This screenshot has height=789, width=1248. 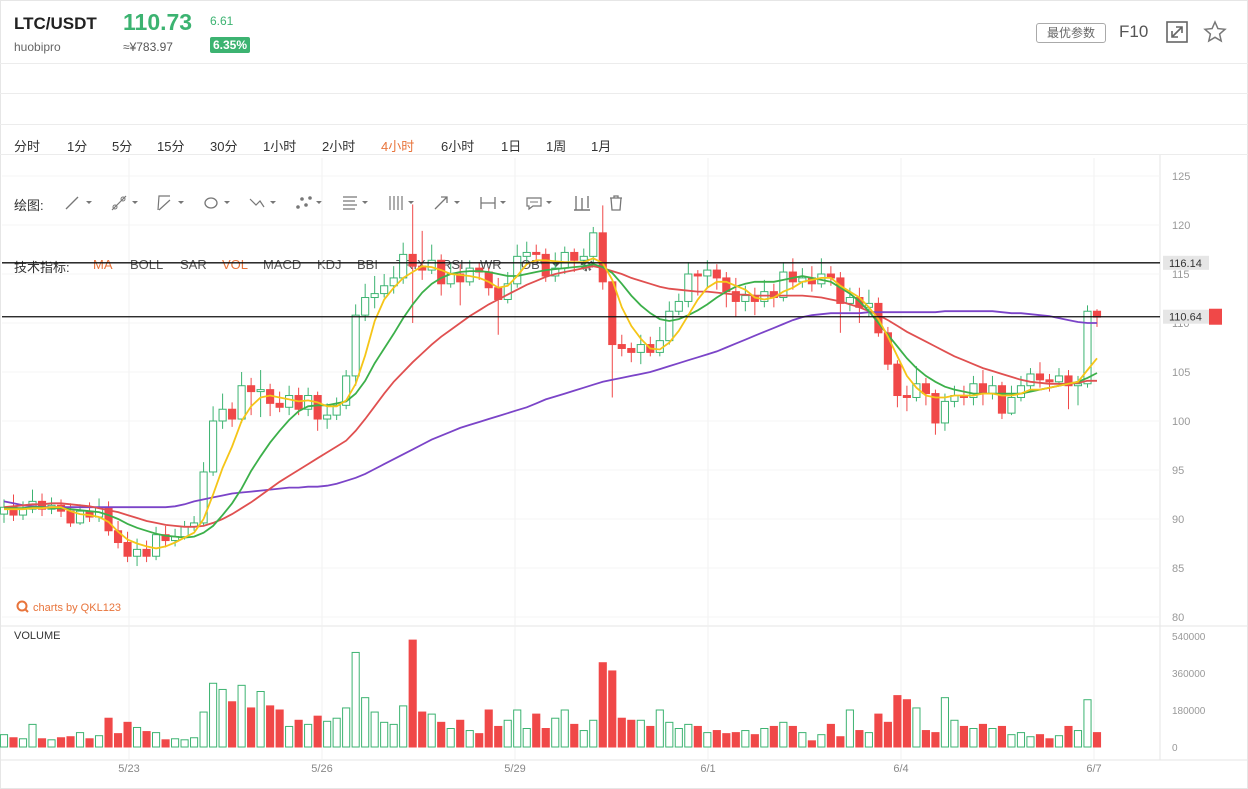 I want to click on price-change-pct: 6.35%, so click(x=230, y=45).